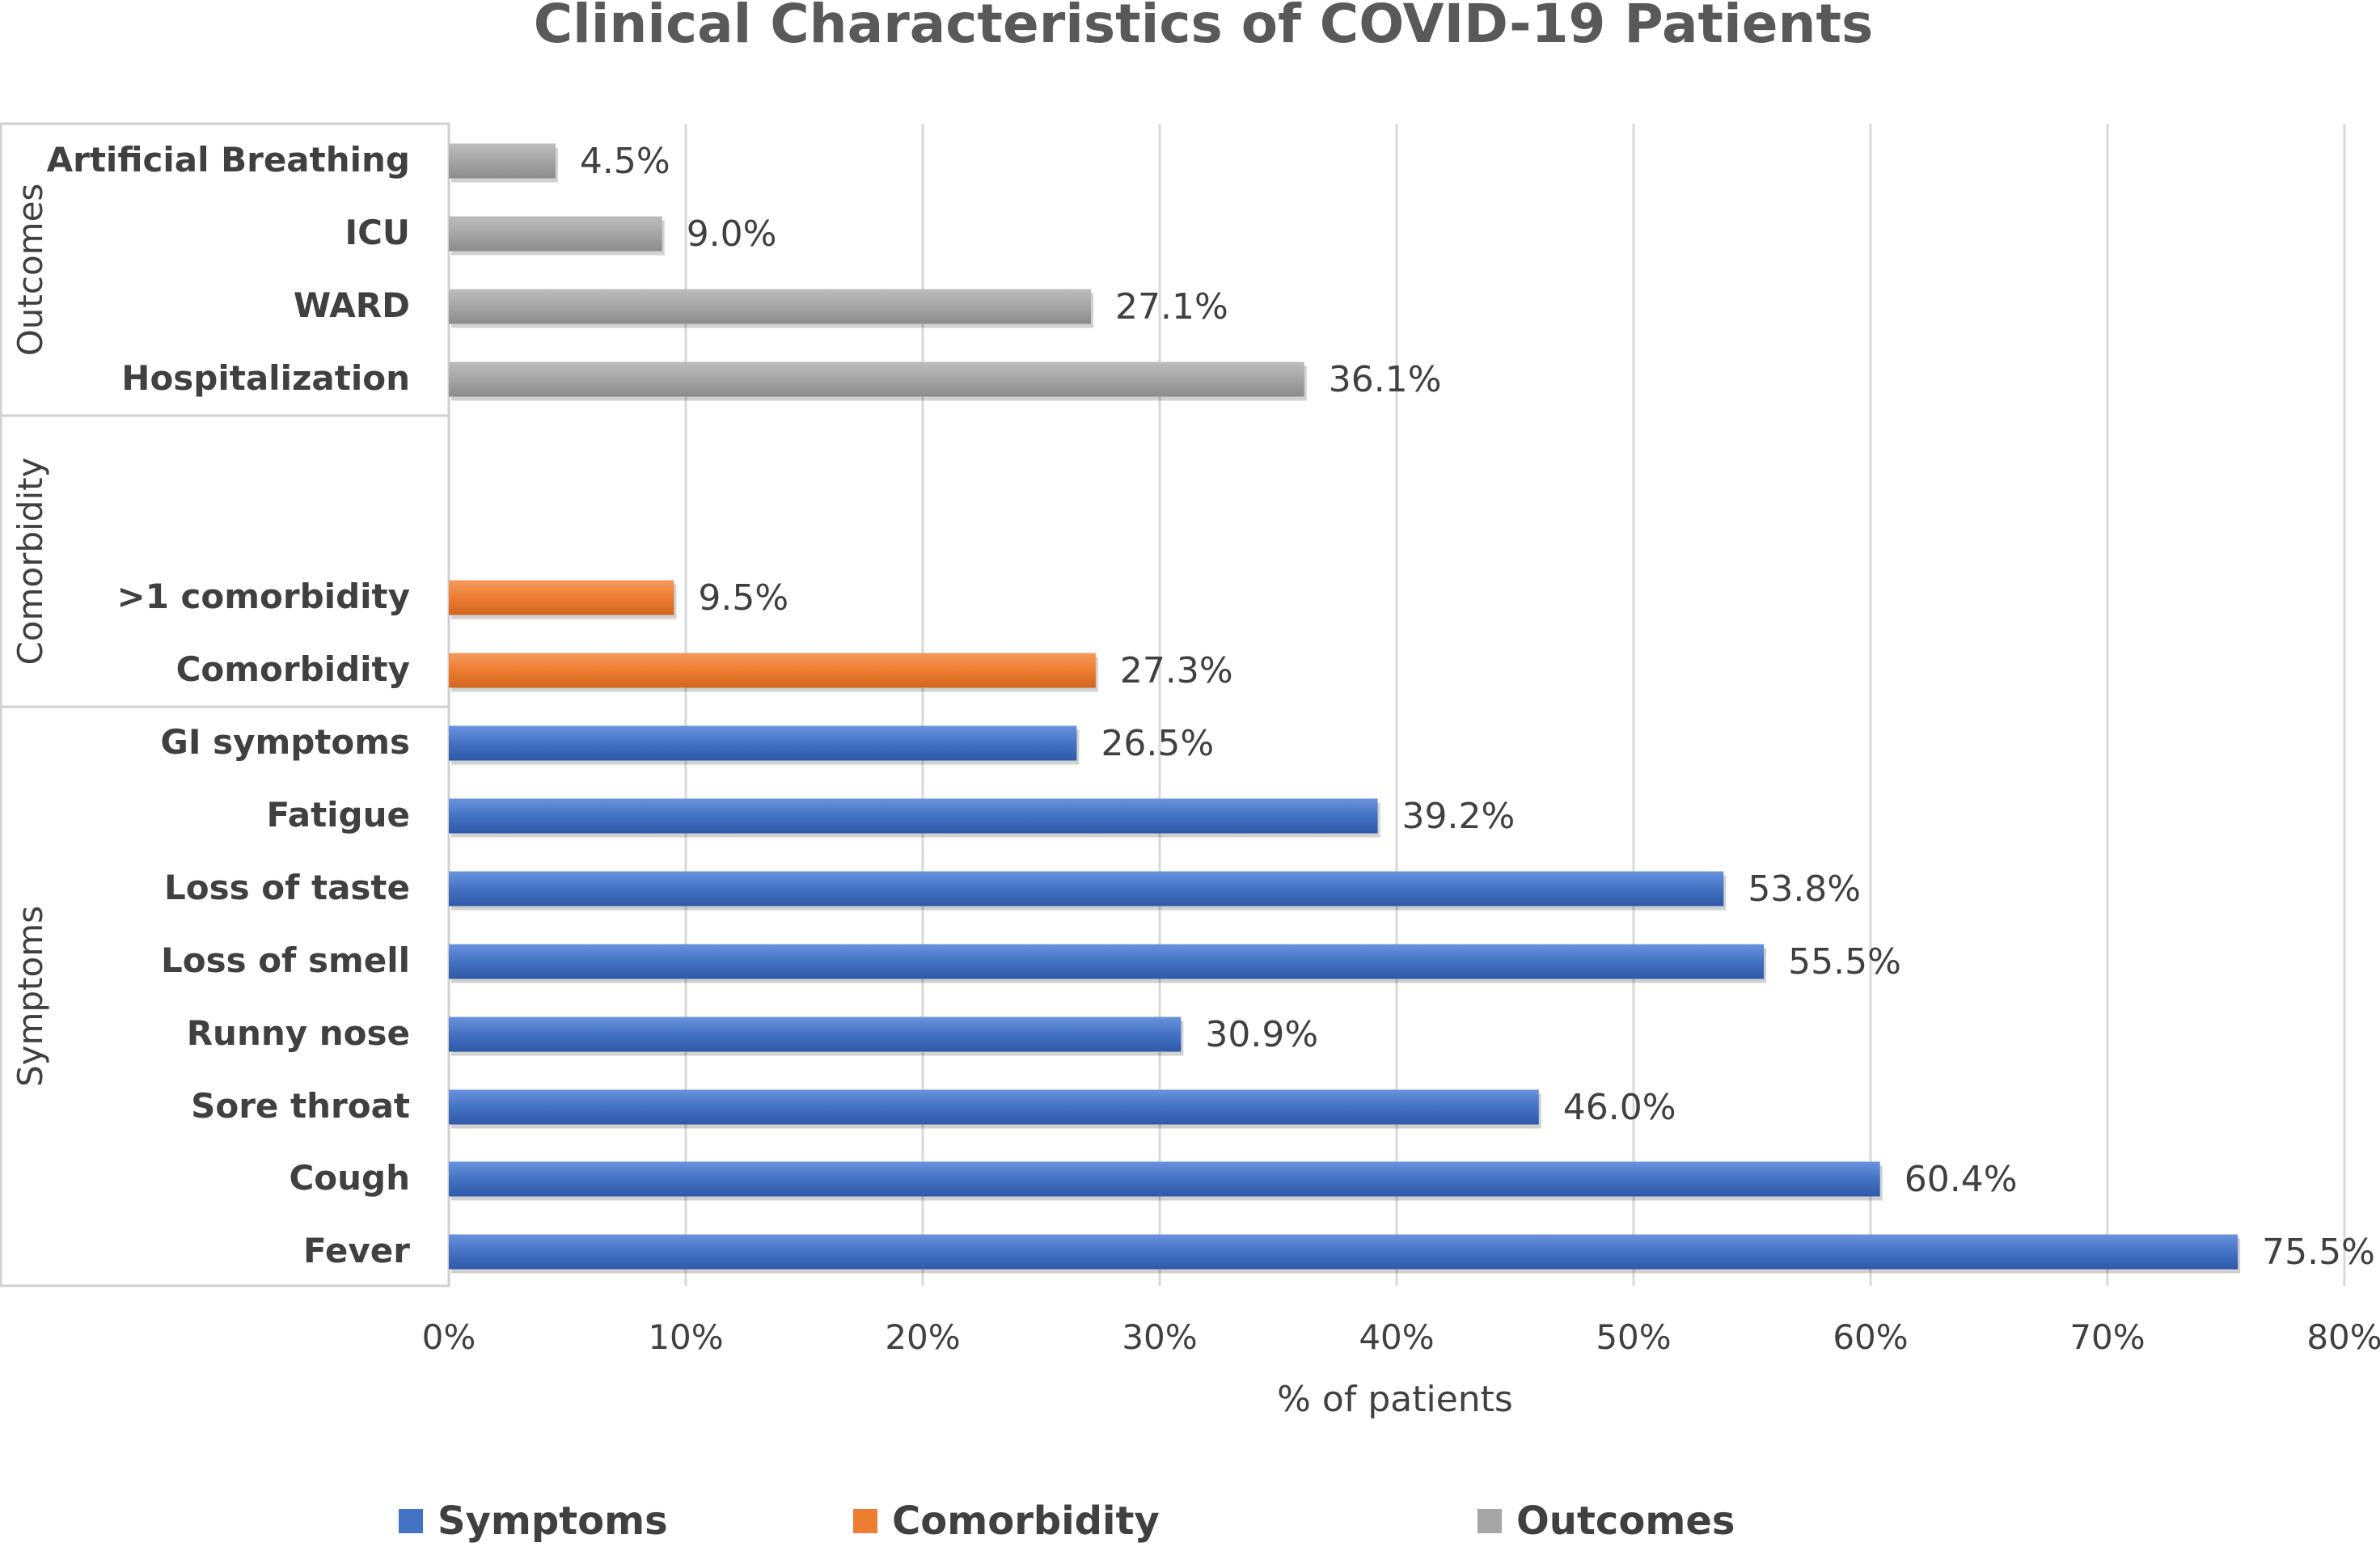 The height and width of the screenshot is (1547, 2380). Describe the element at coordinates (1633, 1337) in the screenshot. I see `x-tick-label: 50%` at that location.